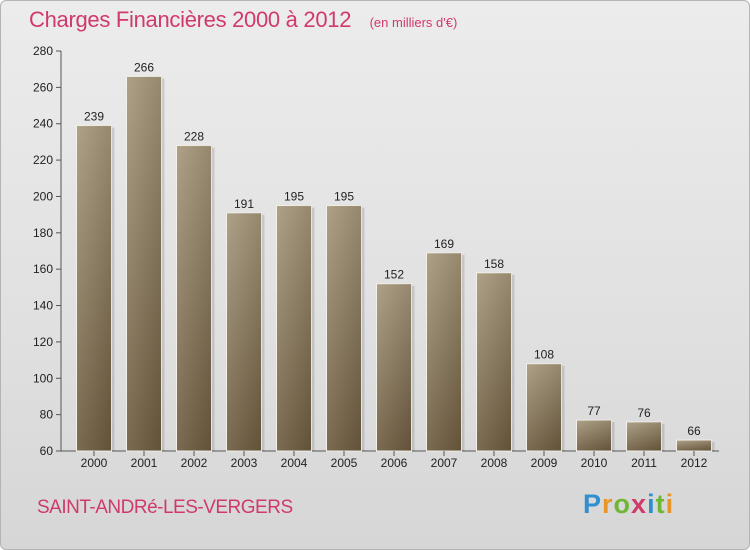 Image resolution: width=750 pixels, height=550 pixels. Describe the element at coordinates (43, 233) in the screenshot. I see `y-tick-label: 180` at that location.